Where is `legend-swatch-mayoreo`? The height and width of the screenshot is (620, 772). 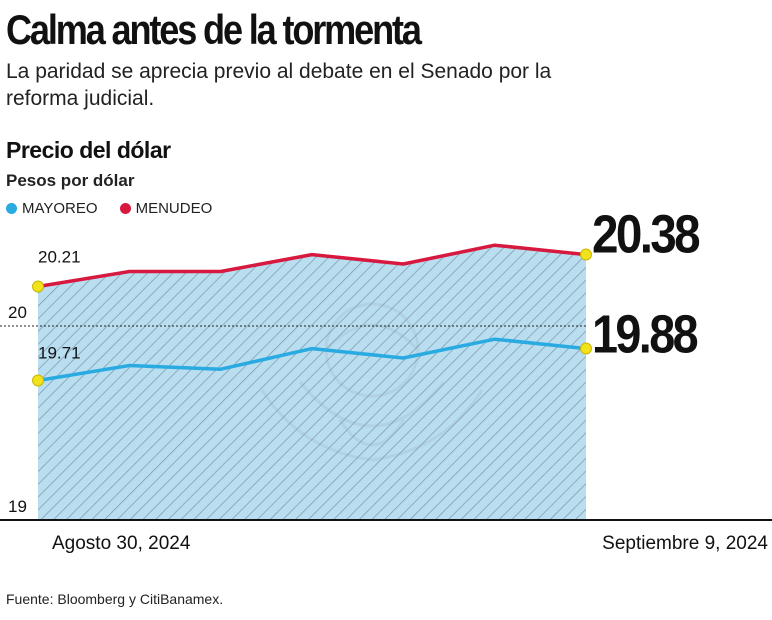
legend-swatch-mayoreo is located at coordinates (11, 208).